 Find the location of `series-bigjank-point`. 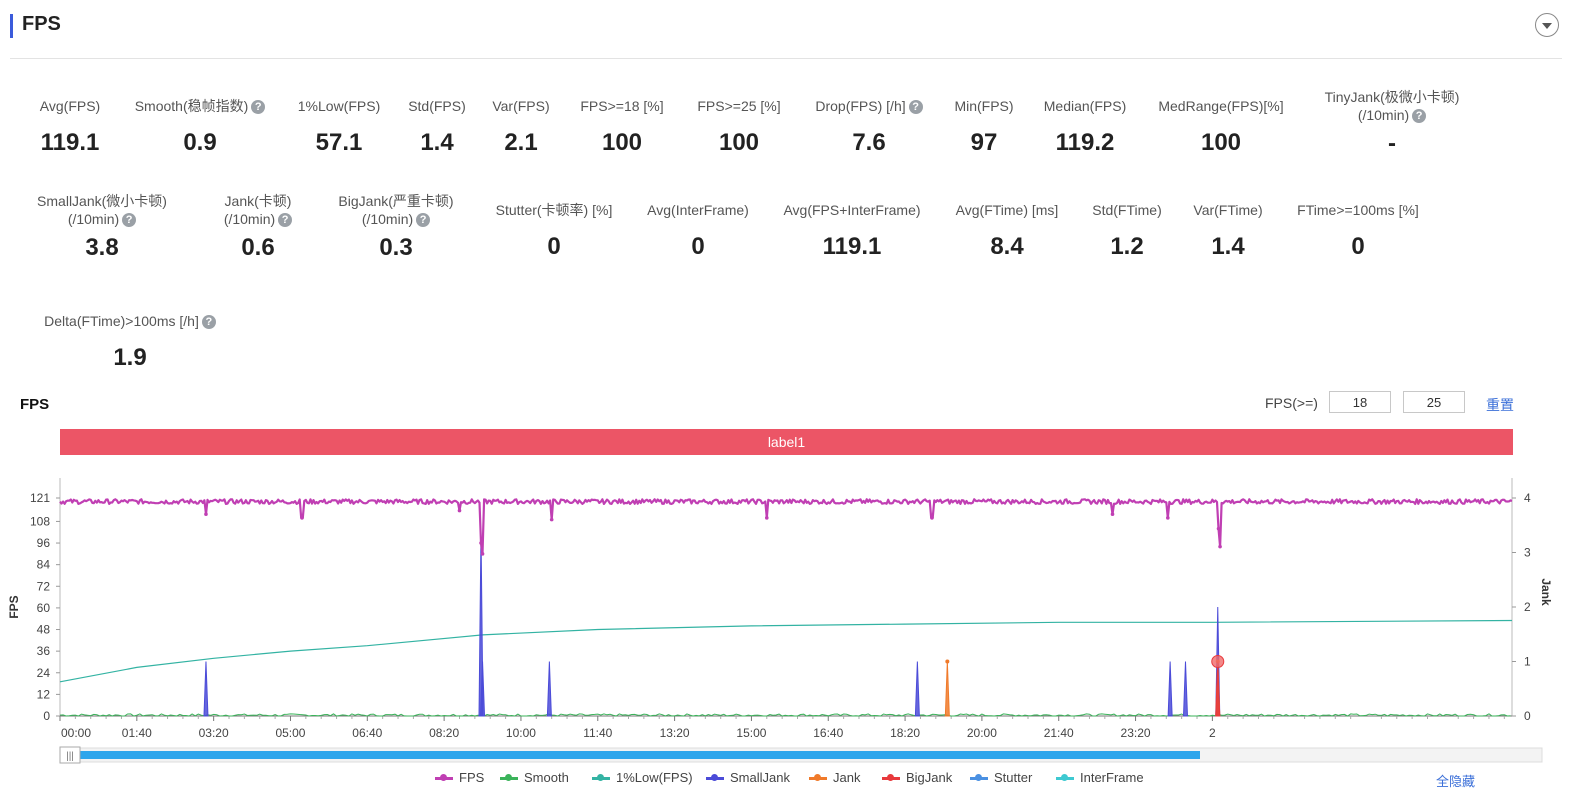

series-bigjank-point is located at coordinates (1218, 661).